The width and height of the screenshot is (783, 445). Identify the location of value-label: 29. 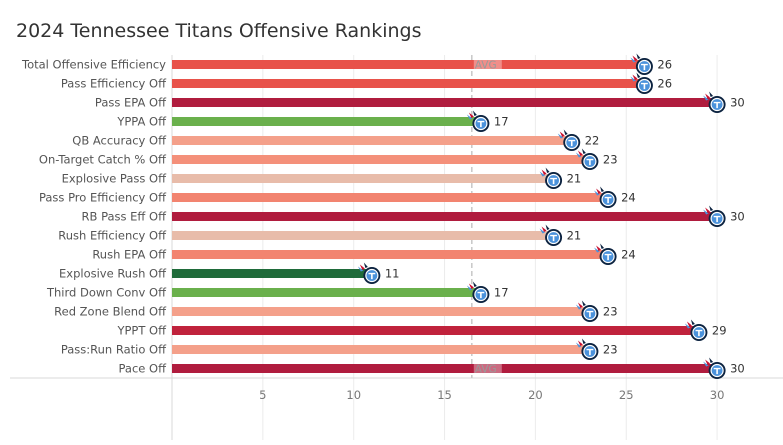
(719, 331).